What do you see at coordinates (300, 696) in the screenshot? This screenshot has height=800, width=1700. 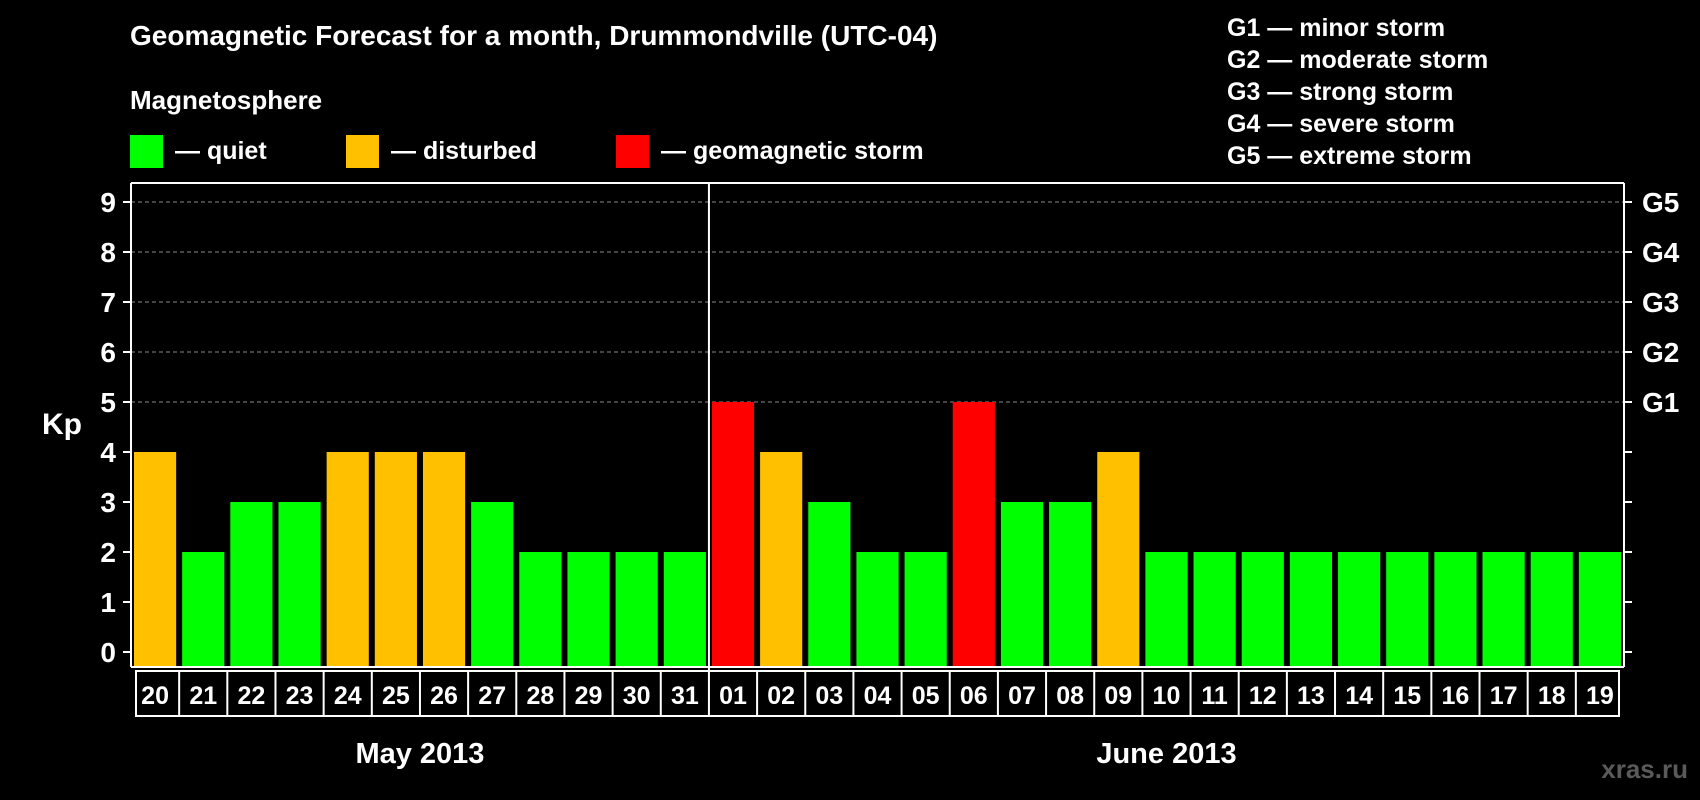 I see `x-tick-label-23: 23` at bounding box center [300, 696].